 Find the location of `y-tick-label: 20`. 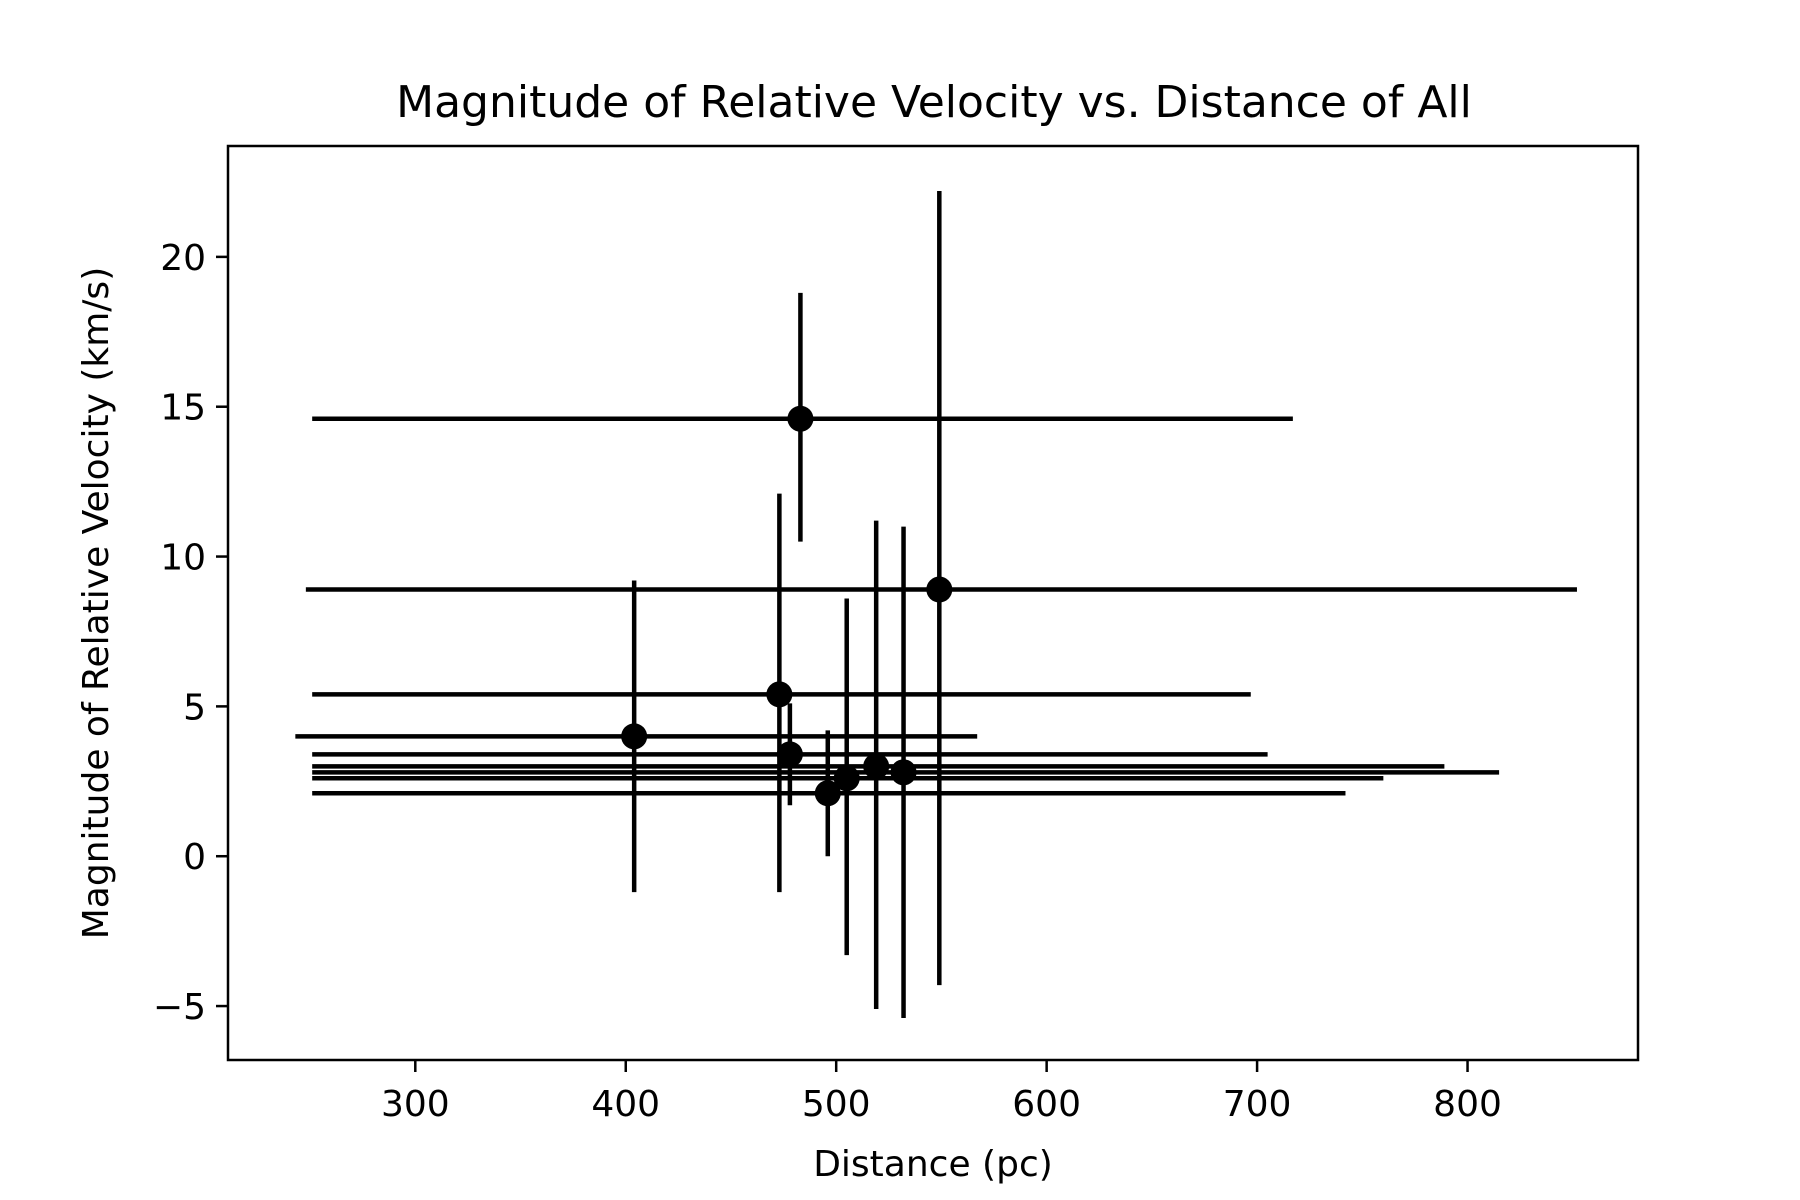

y-tick-label: 20 is located at coordinates (183, 258).